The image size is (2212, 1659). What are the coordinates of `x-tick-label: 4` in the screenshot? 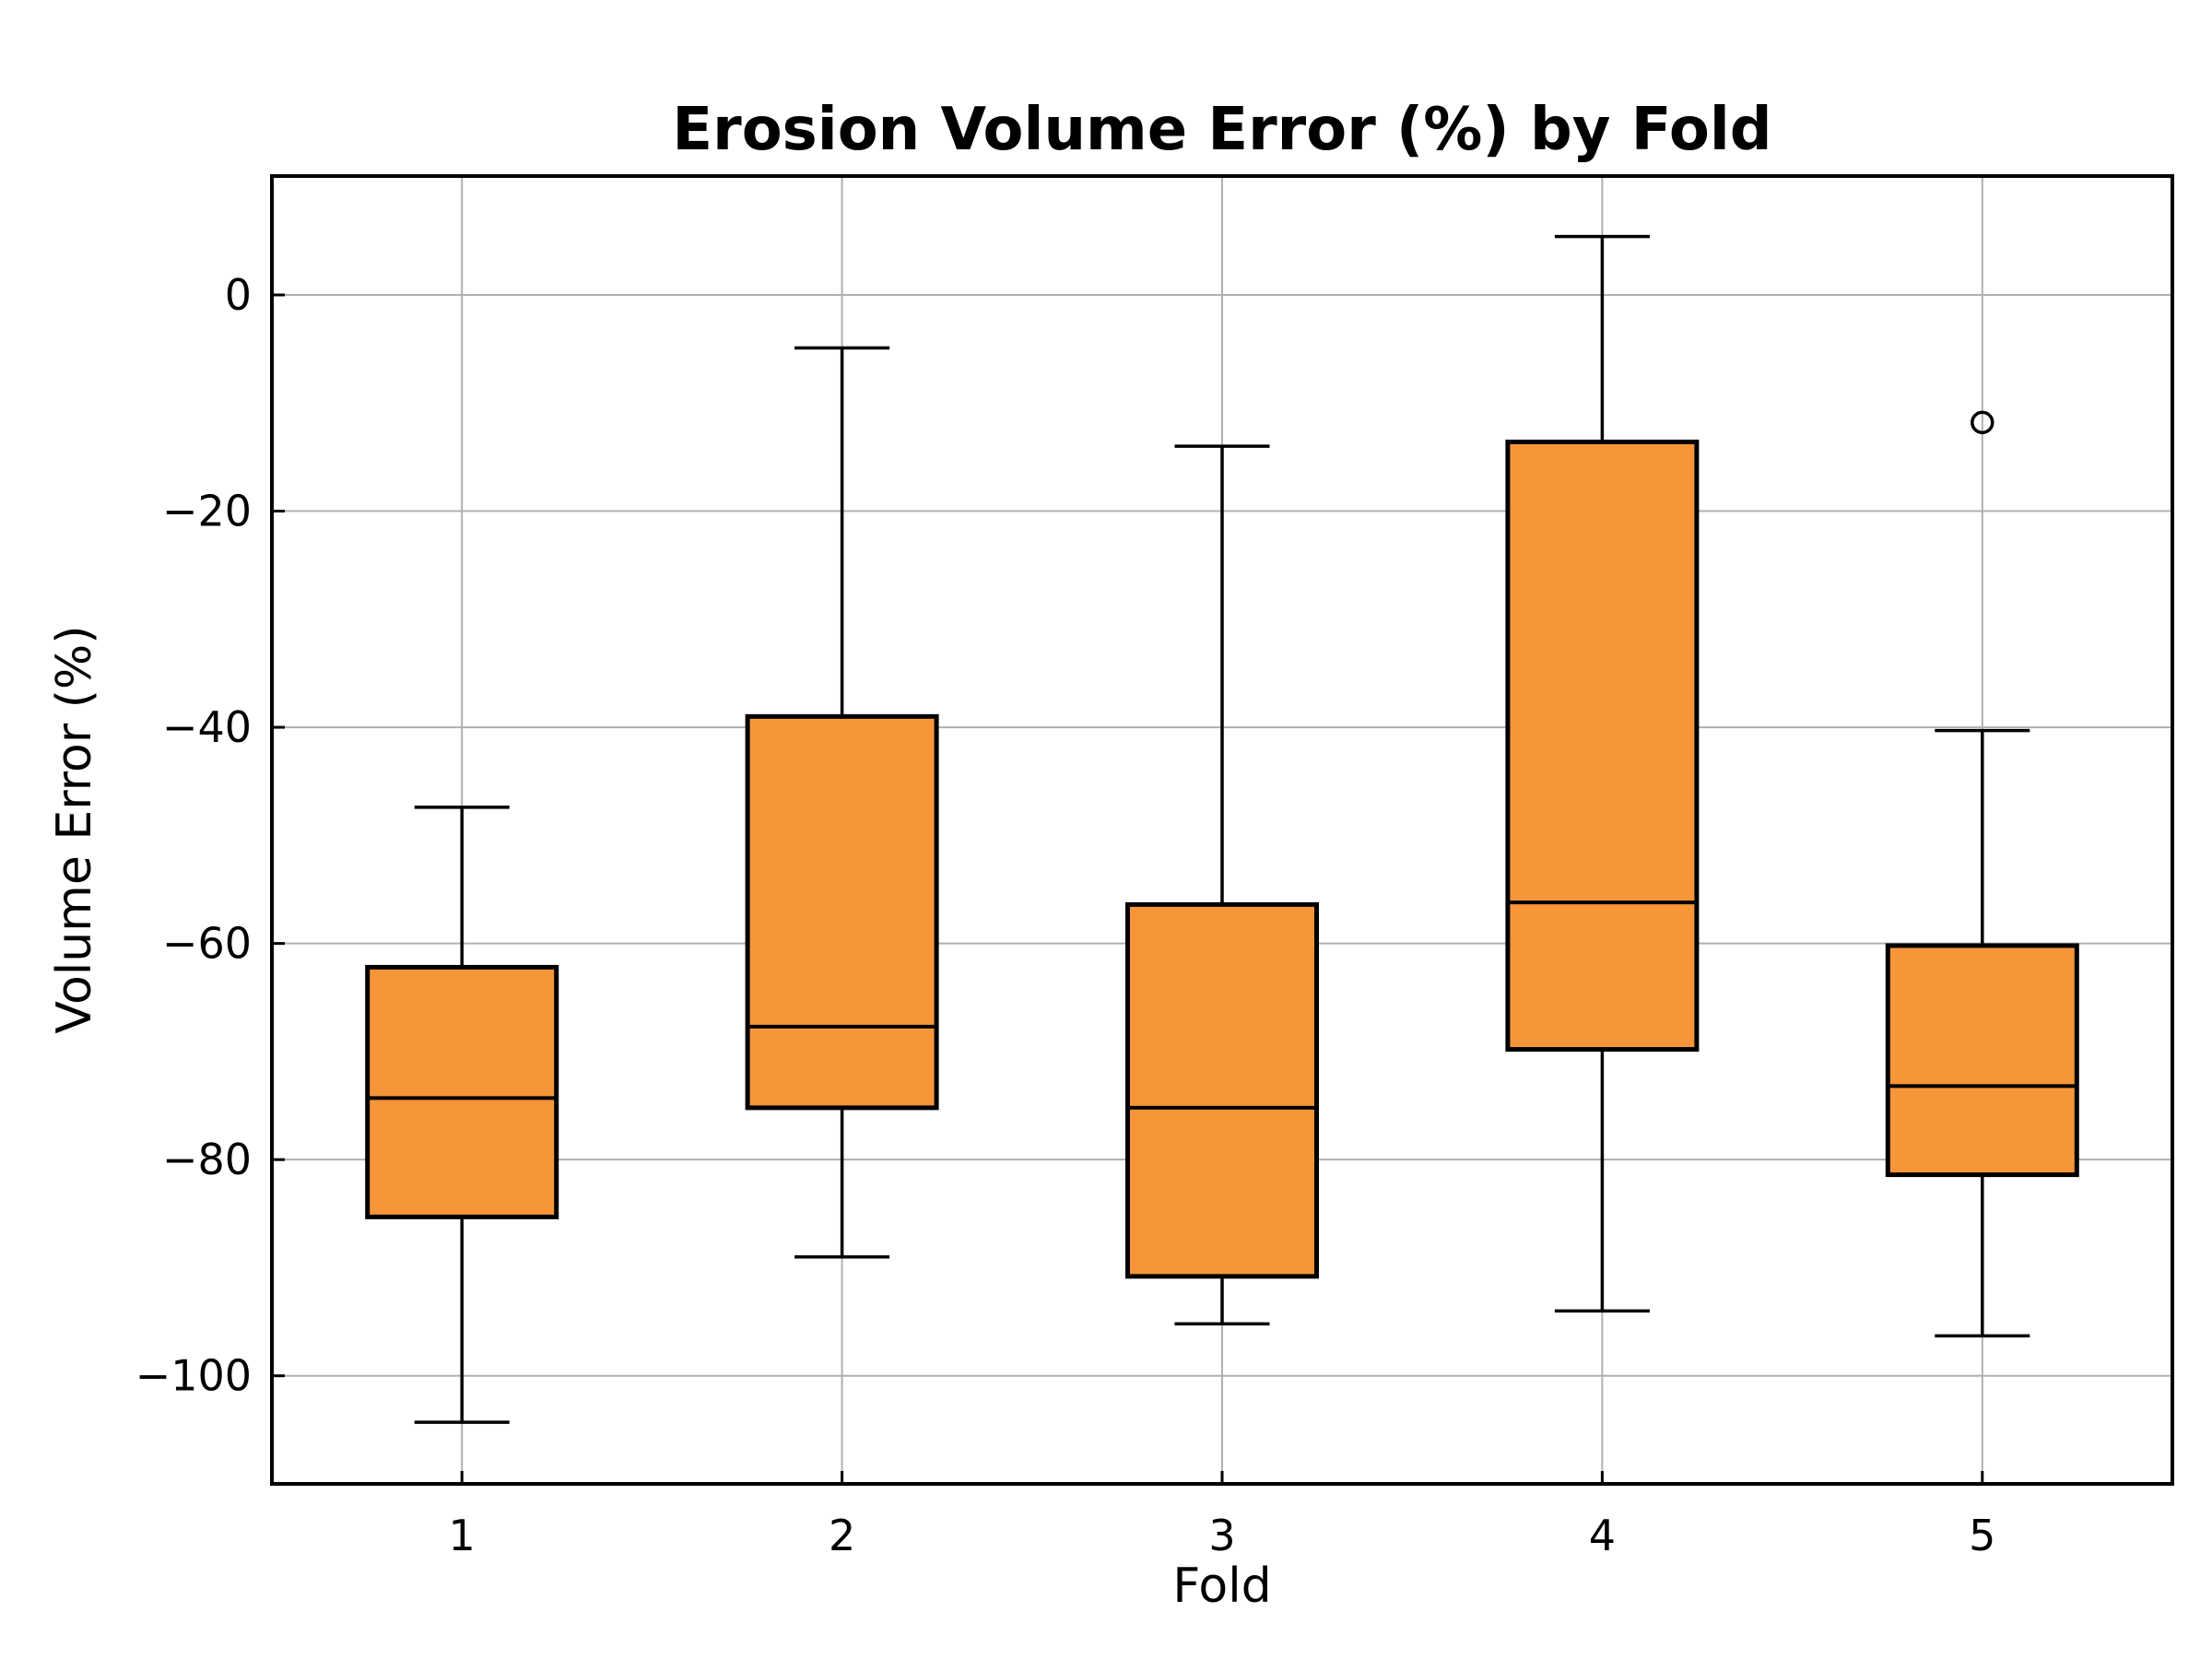 It's located at (1602, 1535).